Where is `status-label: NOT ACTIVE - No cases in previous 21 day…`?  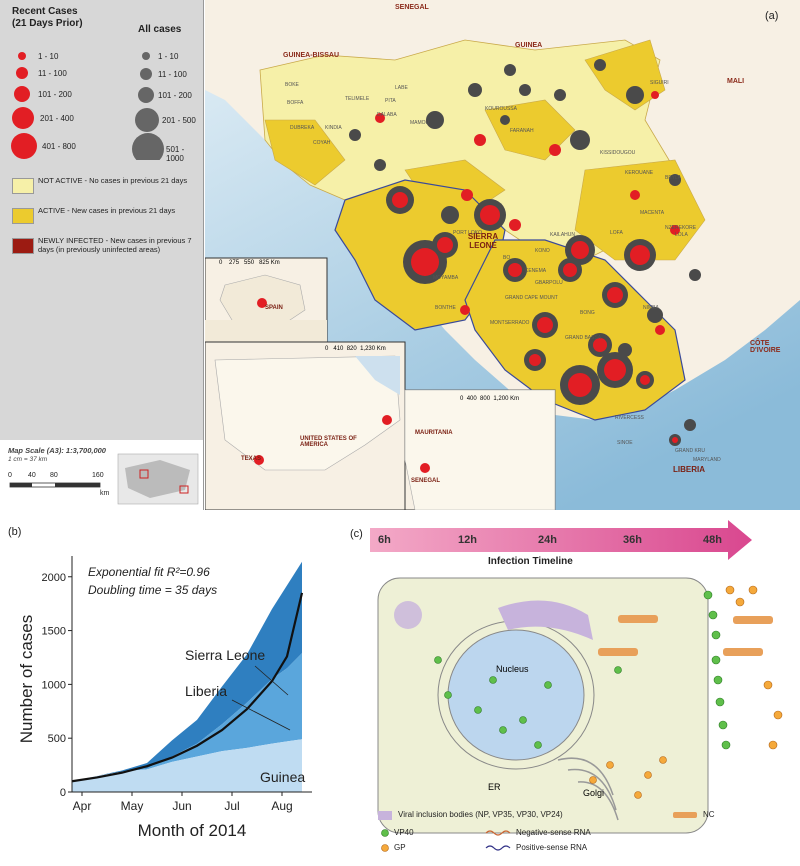
status-label: NOT ACTIVE - No cases in previous 21 day… is located at coordinates (113, 180).